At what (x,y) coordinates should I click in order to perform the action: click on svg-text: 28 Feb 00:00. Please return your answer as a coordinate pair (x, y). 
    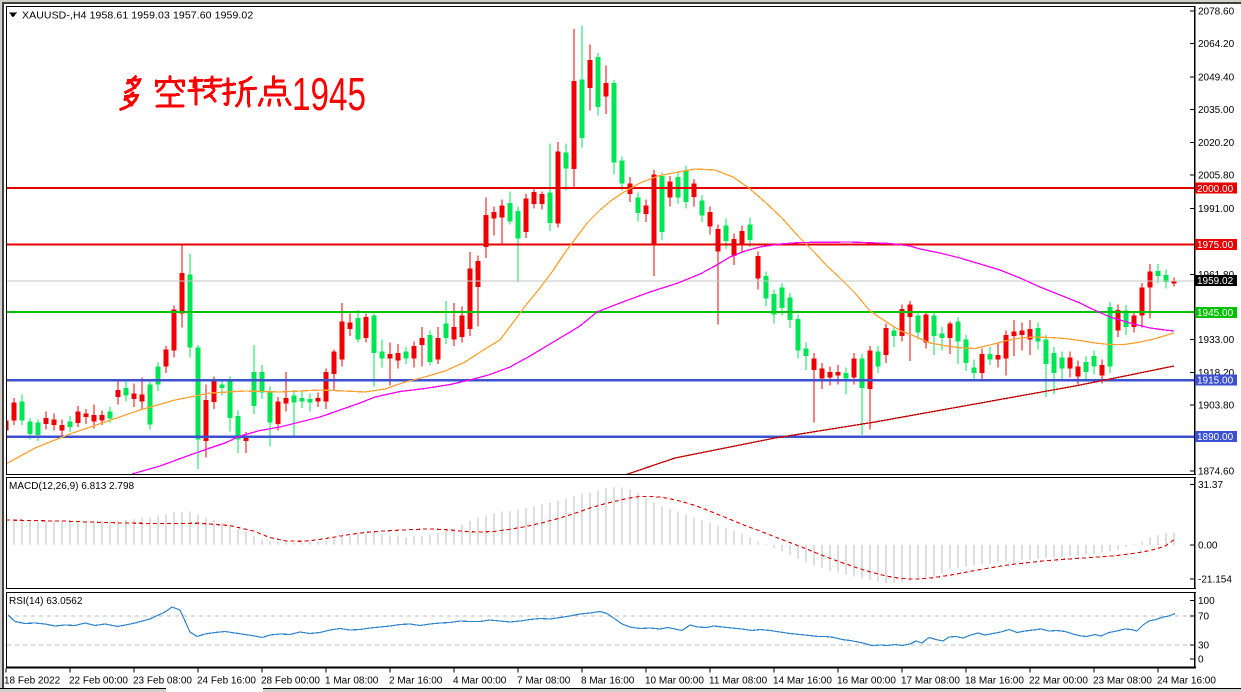
    Looking at the image, I should click on (290, 681).